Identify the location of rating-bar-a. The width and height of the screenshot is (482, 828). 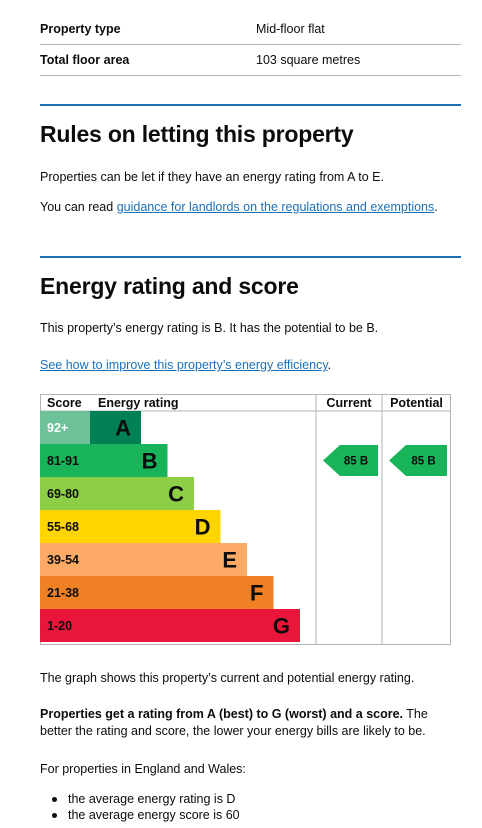
(115, 427).